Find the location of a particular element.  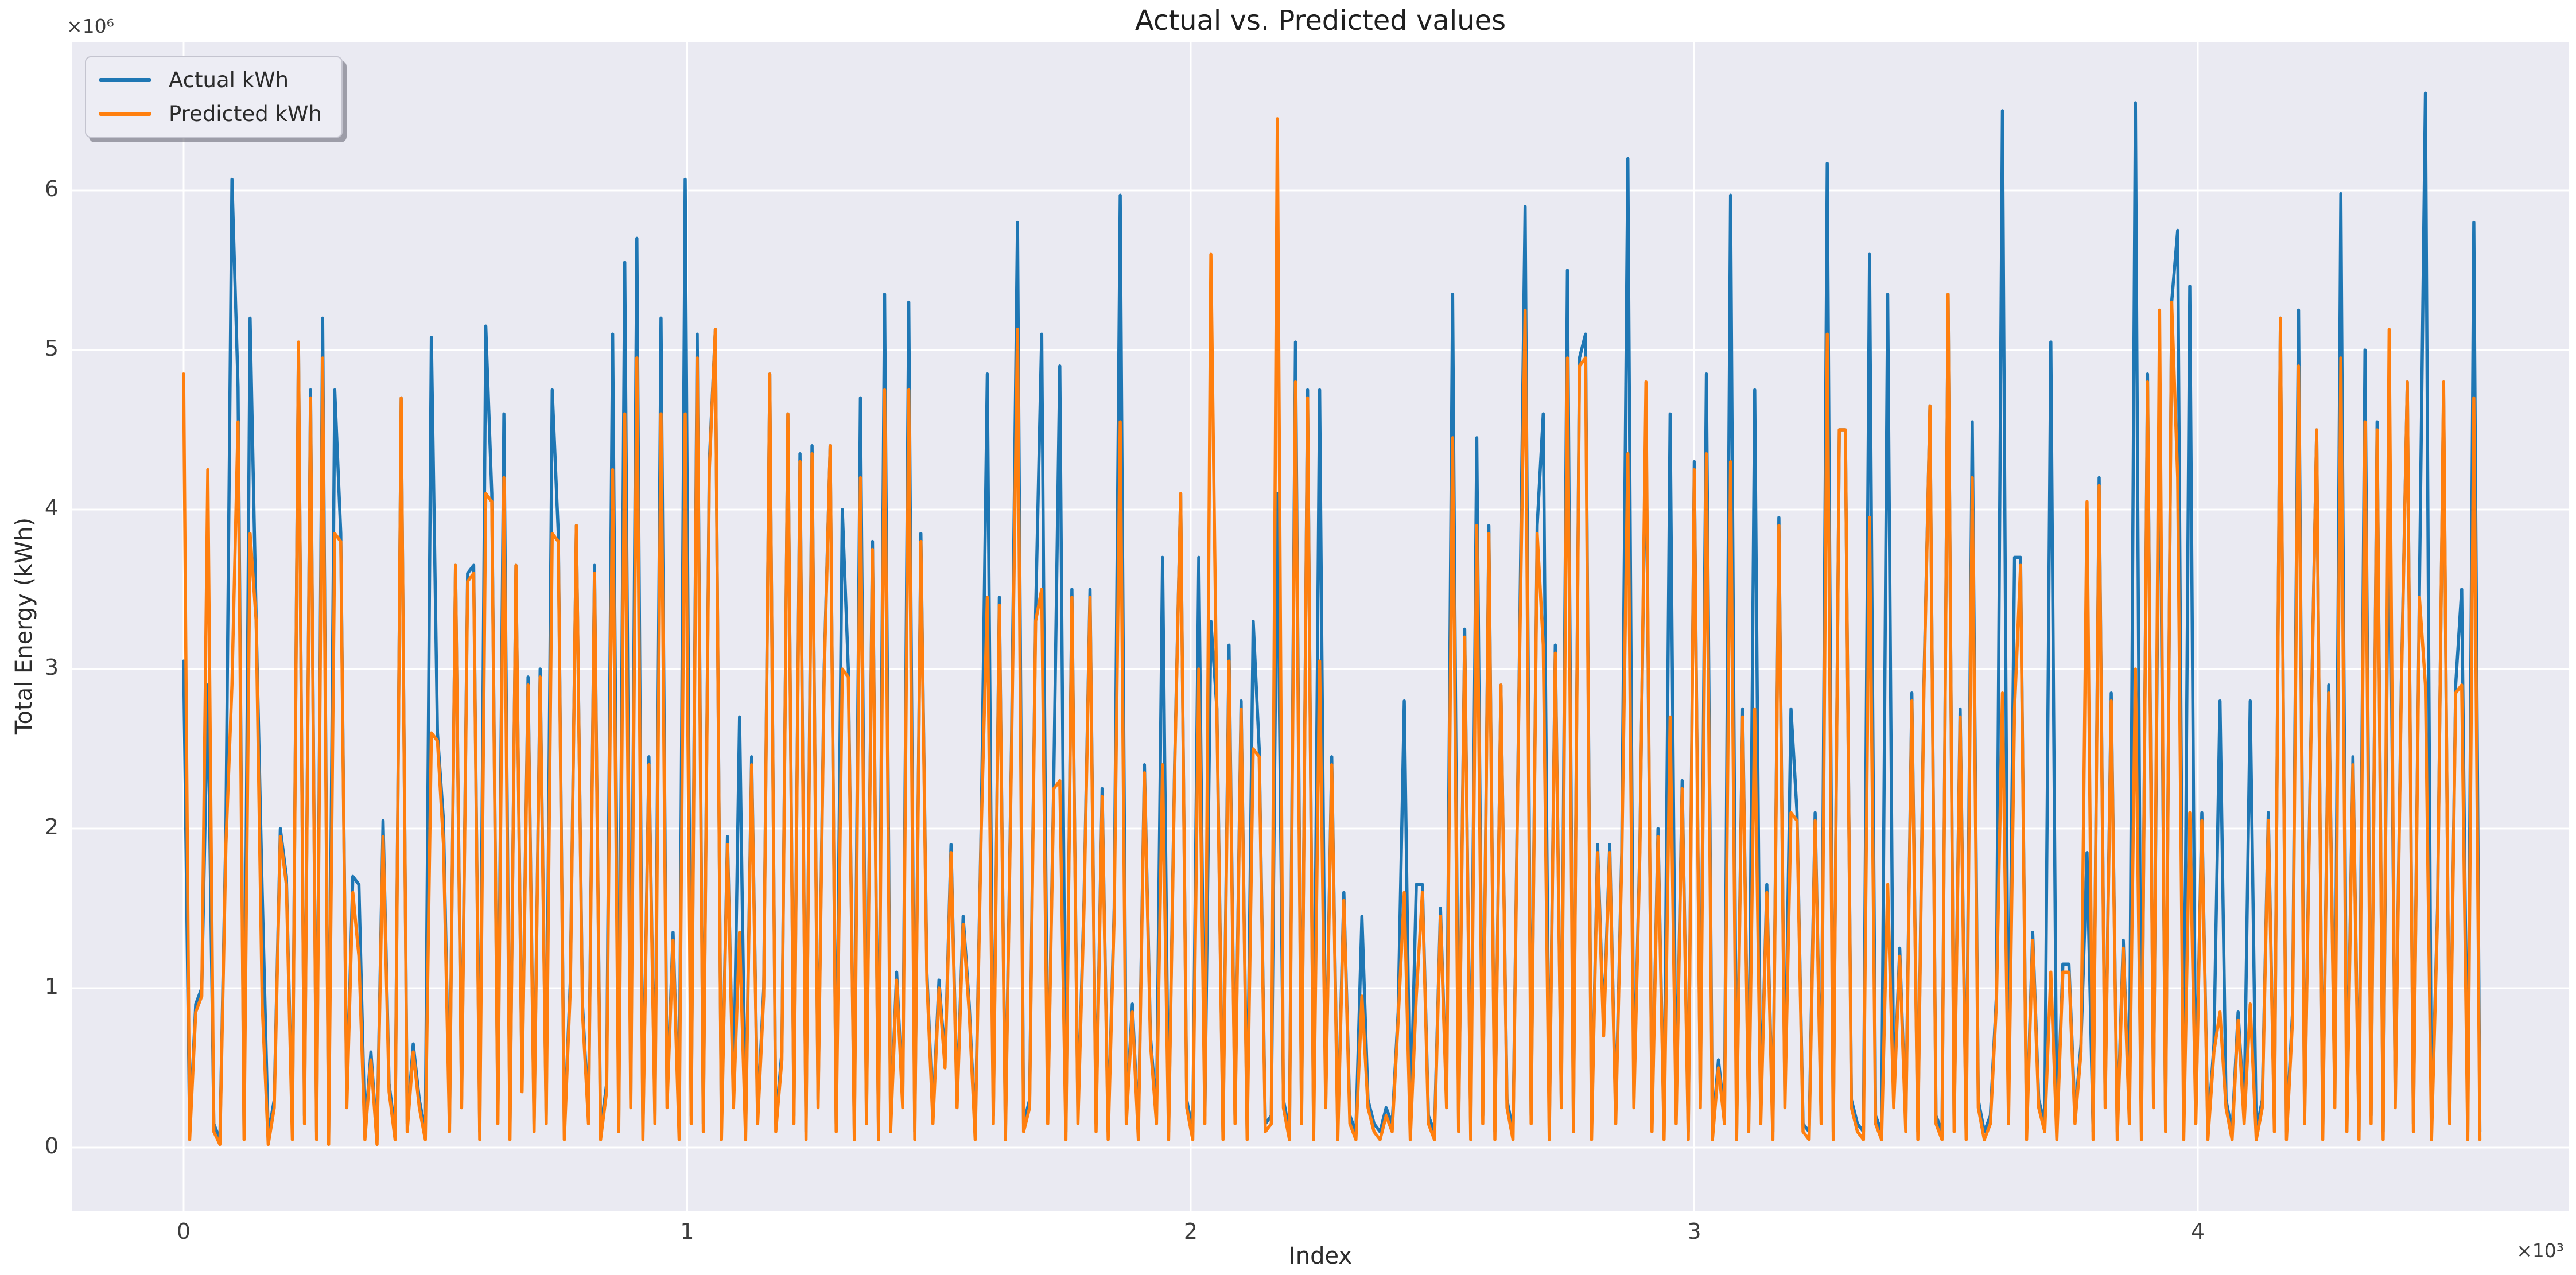

legend-entry-actual: Actual kWh is located at coordinates (210, 80).